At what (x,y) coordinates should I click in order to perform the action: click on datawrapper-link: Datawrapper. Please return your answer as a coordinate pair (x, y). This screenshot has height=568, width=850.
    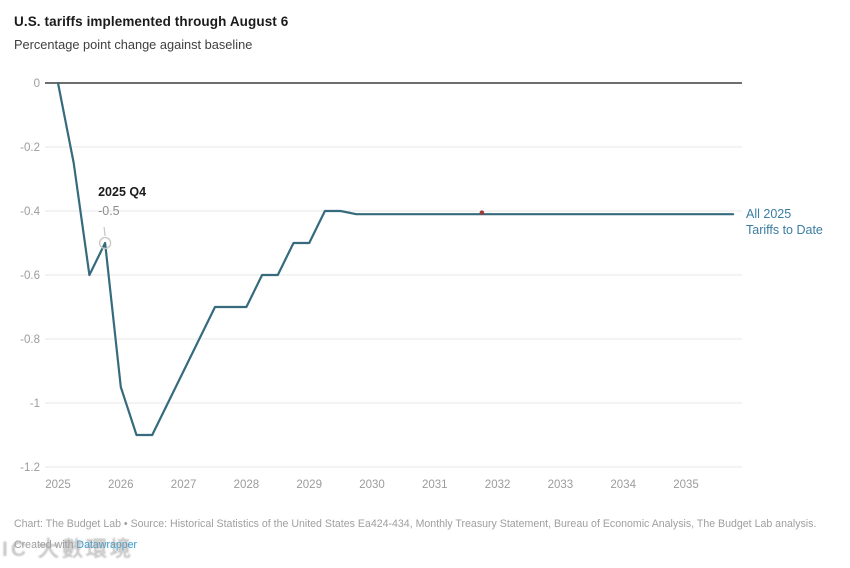
    Looking at the image, I should click on (107, 545).